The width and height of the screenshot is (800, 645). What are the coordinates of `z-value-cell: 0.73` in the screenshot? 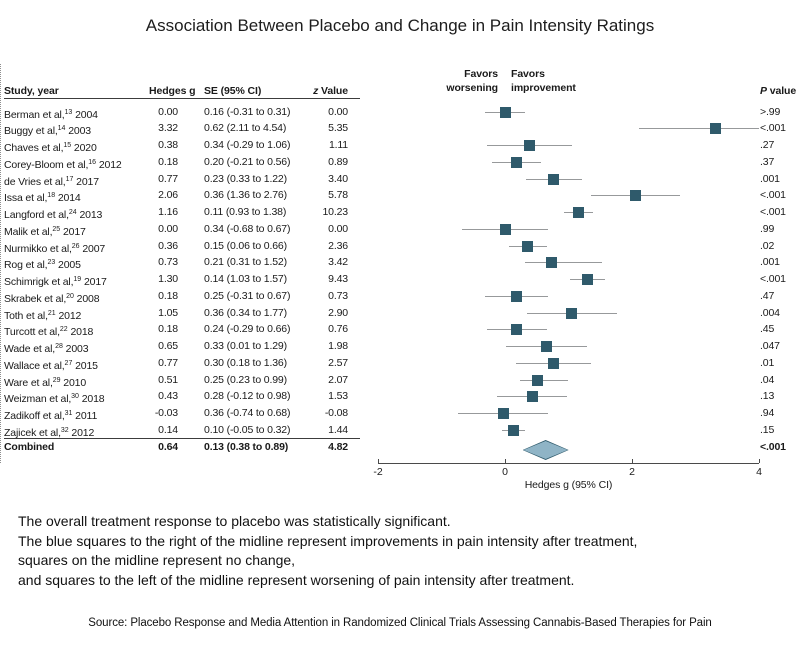 It's located at (338, 295).